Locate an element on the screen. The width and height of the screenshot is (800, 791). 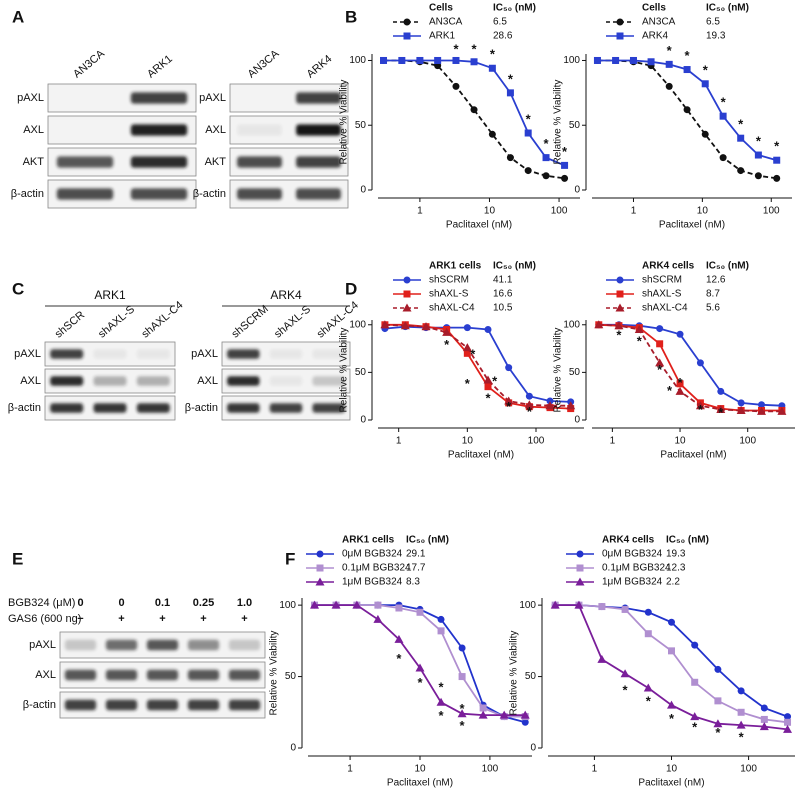
condition-value: 0.1 is located at coordinates (162, 603).